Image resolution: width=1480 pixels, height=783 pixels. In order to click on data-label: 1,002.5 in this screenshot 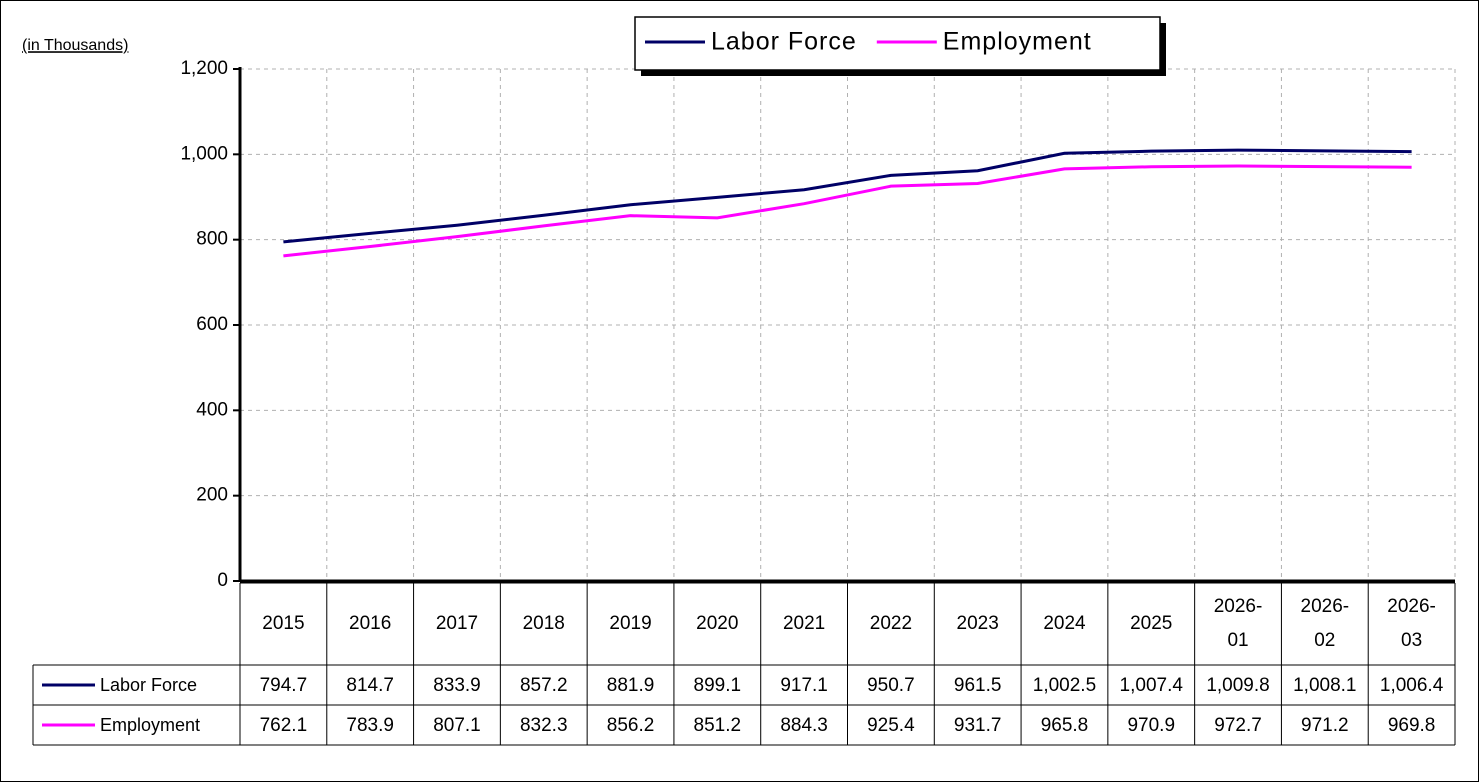, I will do `click(1064, 685)`.